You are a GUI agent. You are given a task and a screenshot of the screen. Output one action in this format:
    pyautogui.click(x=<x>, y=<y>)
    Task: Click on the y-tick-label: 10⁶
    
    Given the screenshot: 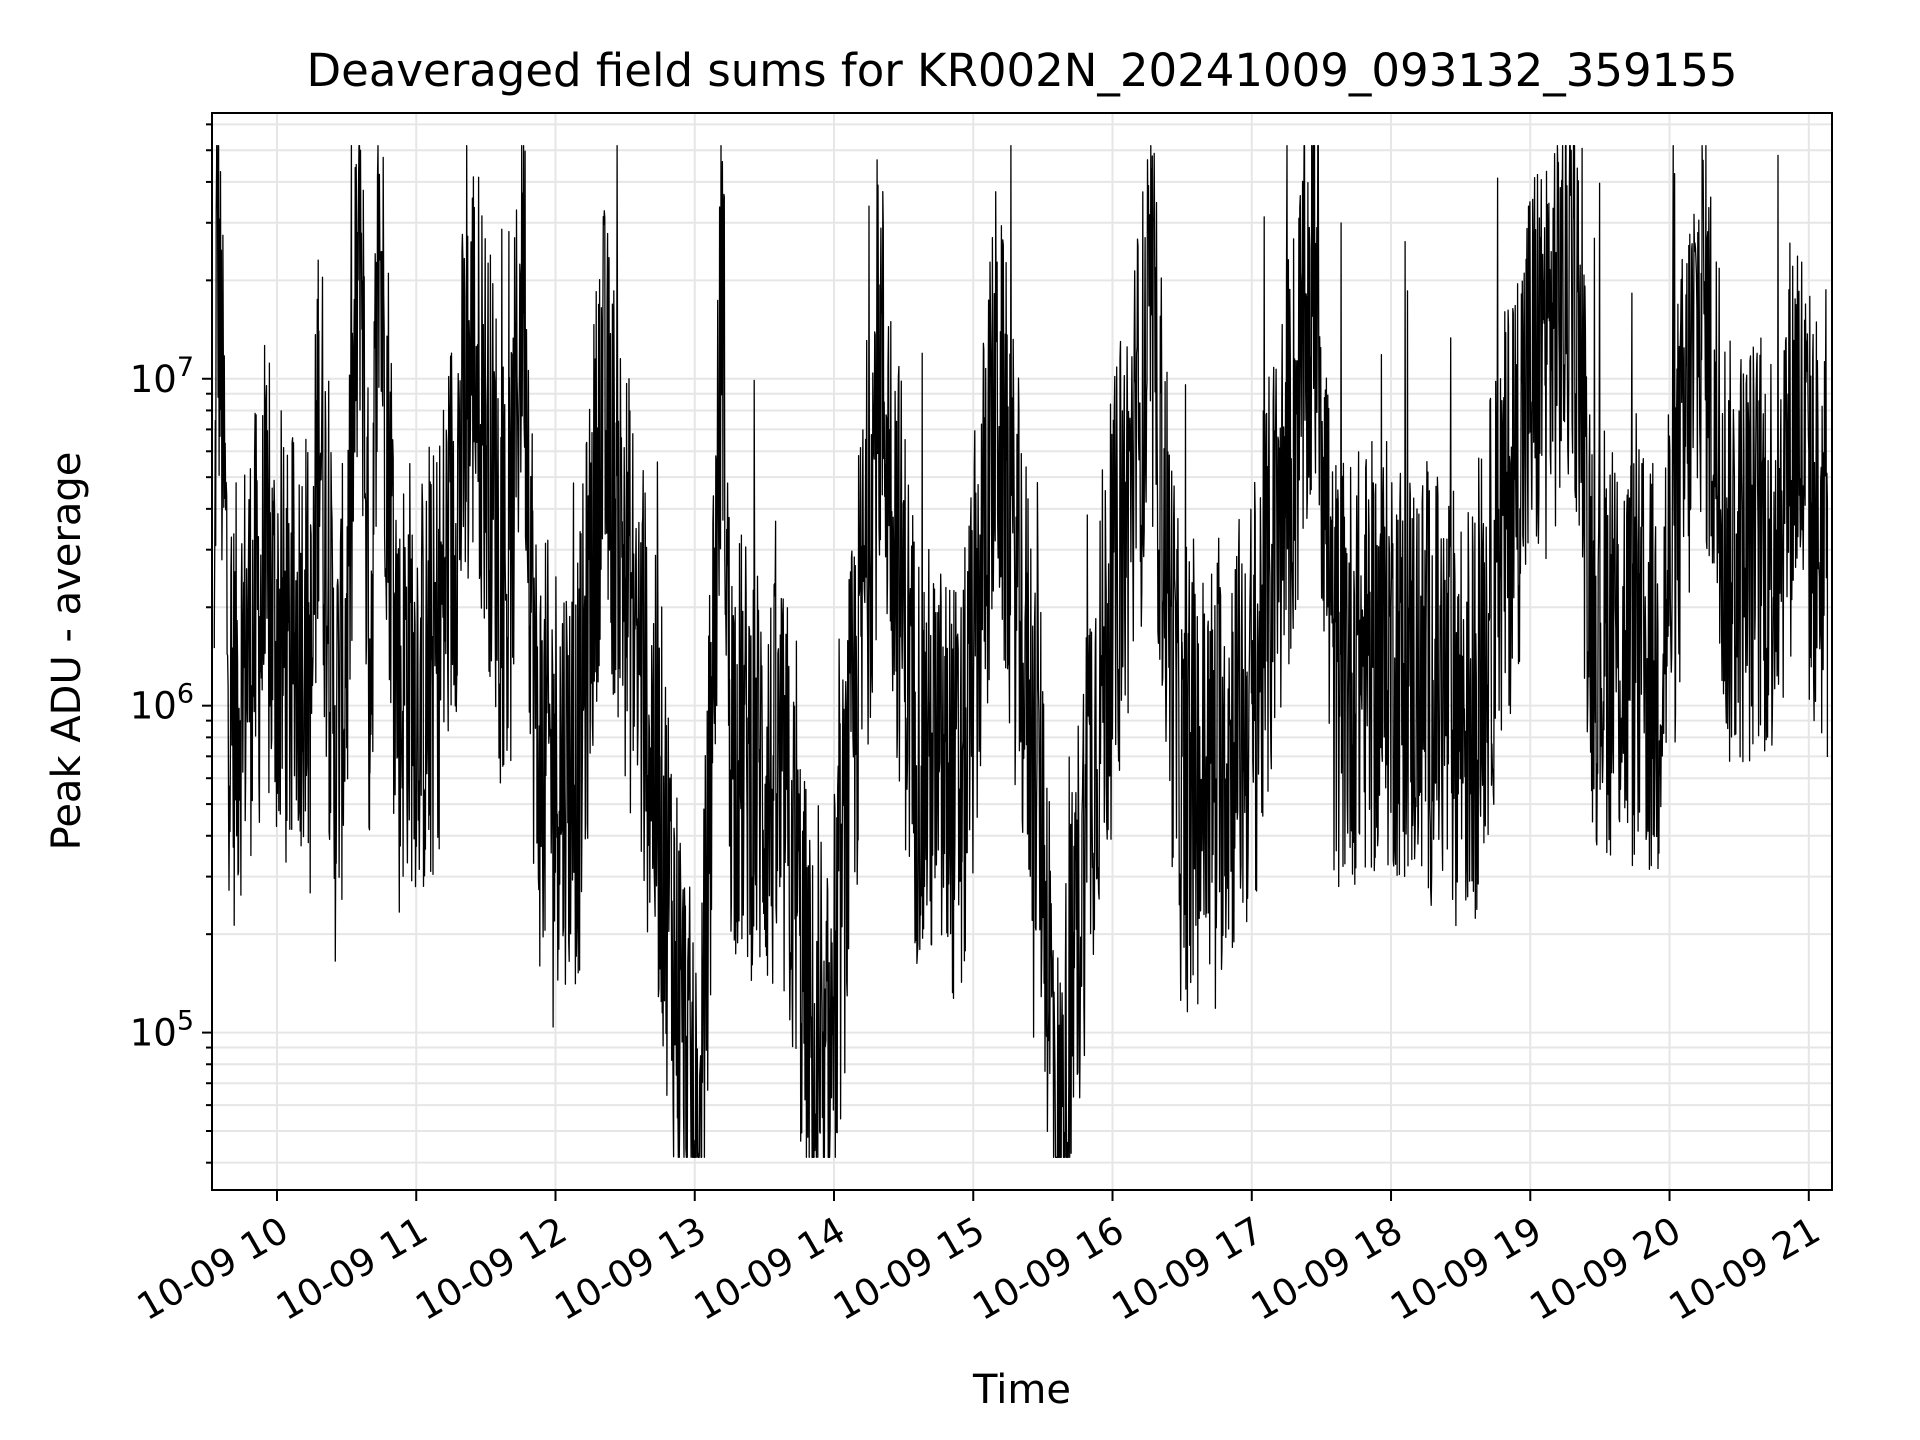 What is the action you would take?
    pyautogui.click(x=162, y=703)
    